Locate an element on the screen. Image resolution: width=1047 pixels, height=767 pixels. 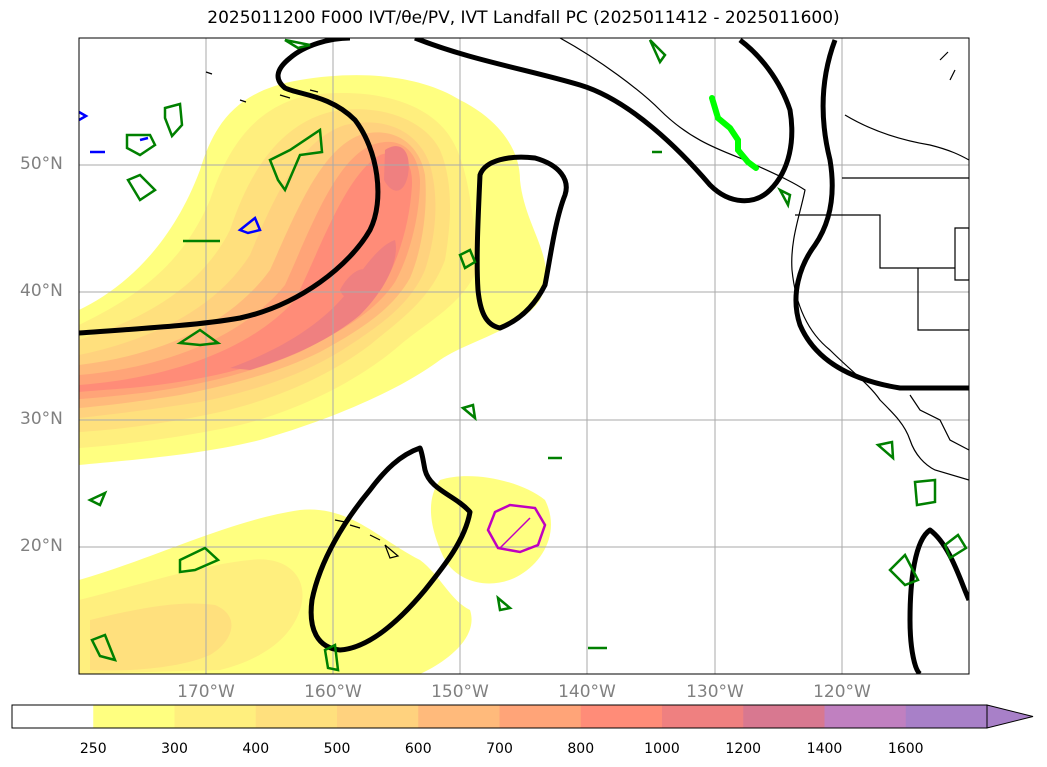
lat-tick-label: 40°N is located at coordinates (41, 291).